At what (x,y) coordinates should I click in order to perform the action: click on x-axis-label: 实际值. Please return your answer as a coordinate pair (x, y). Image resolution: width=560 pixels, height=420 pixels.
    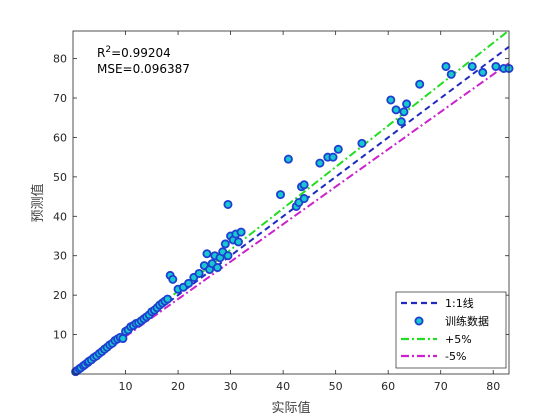
    Looking at the image, I should click on (290, 408).